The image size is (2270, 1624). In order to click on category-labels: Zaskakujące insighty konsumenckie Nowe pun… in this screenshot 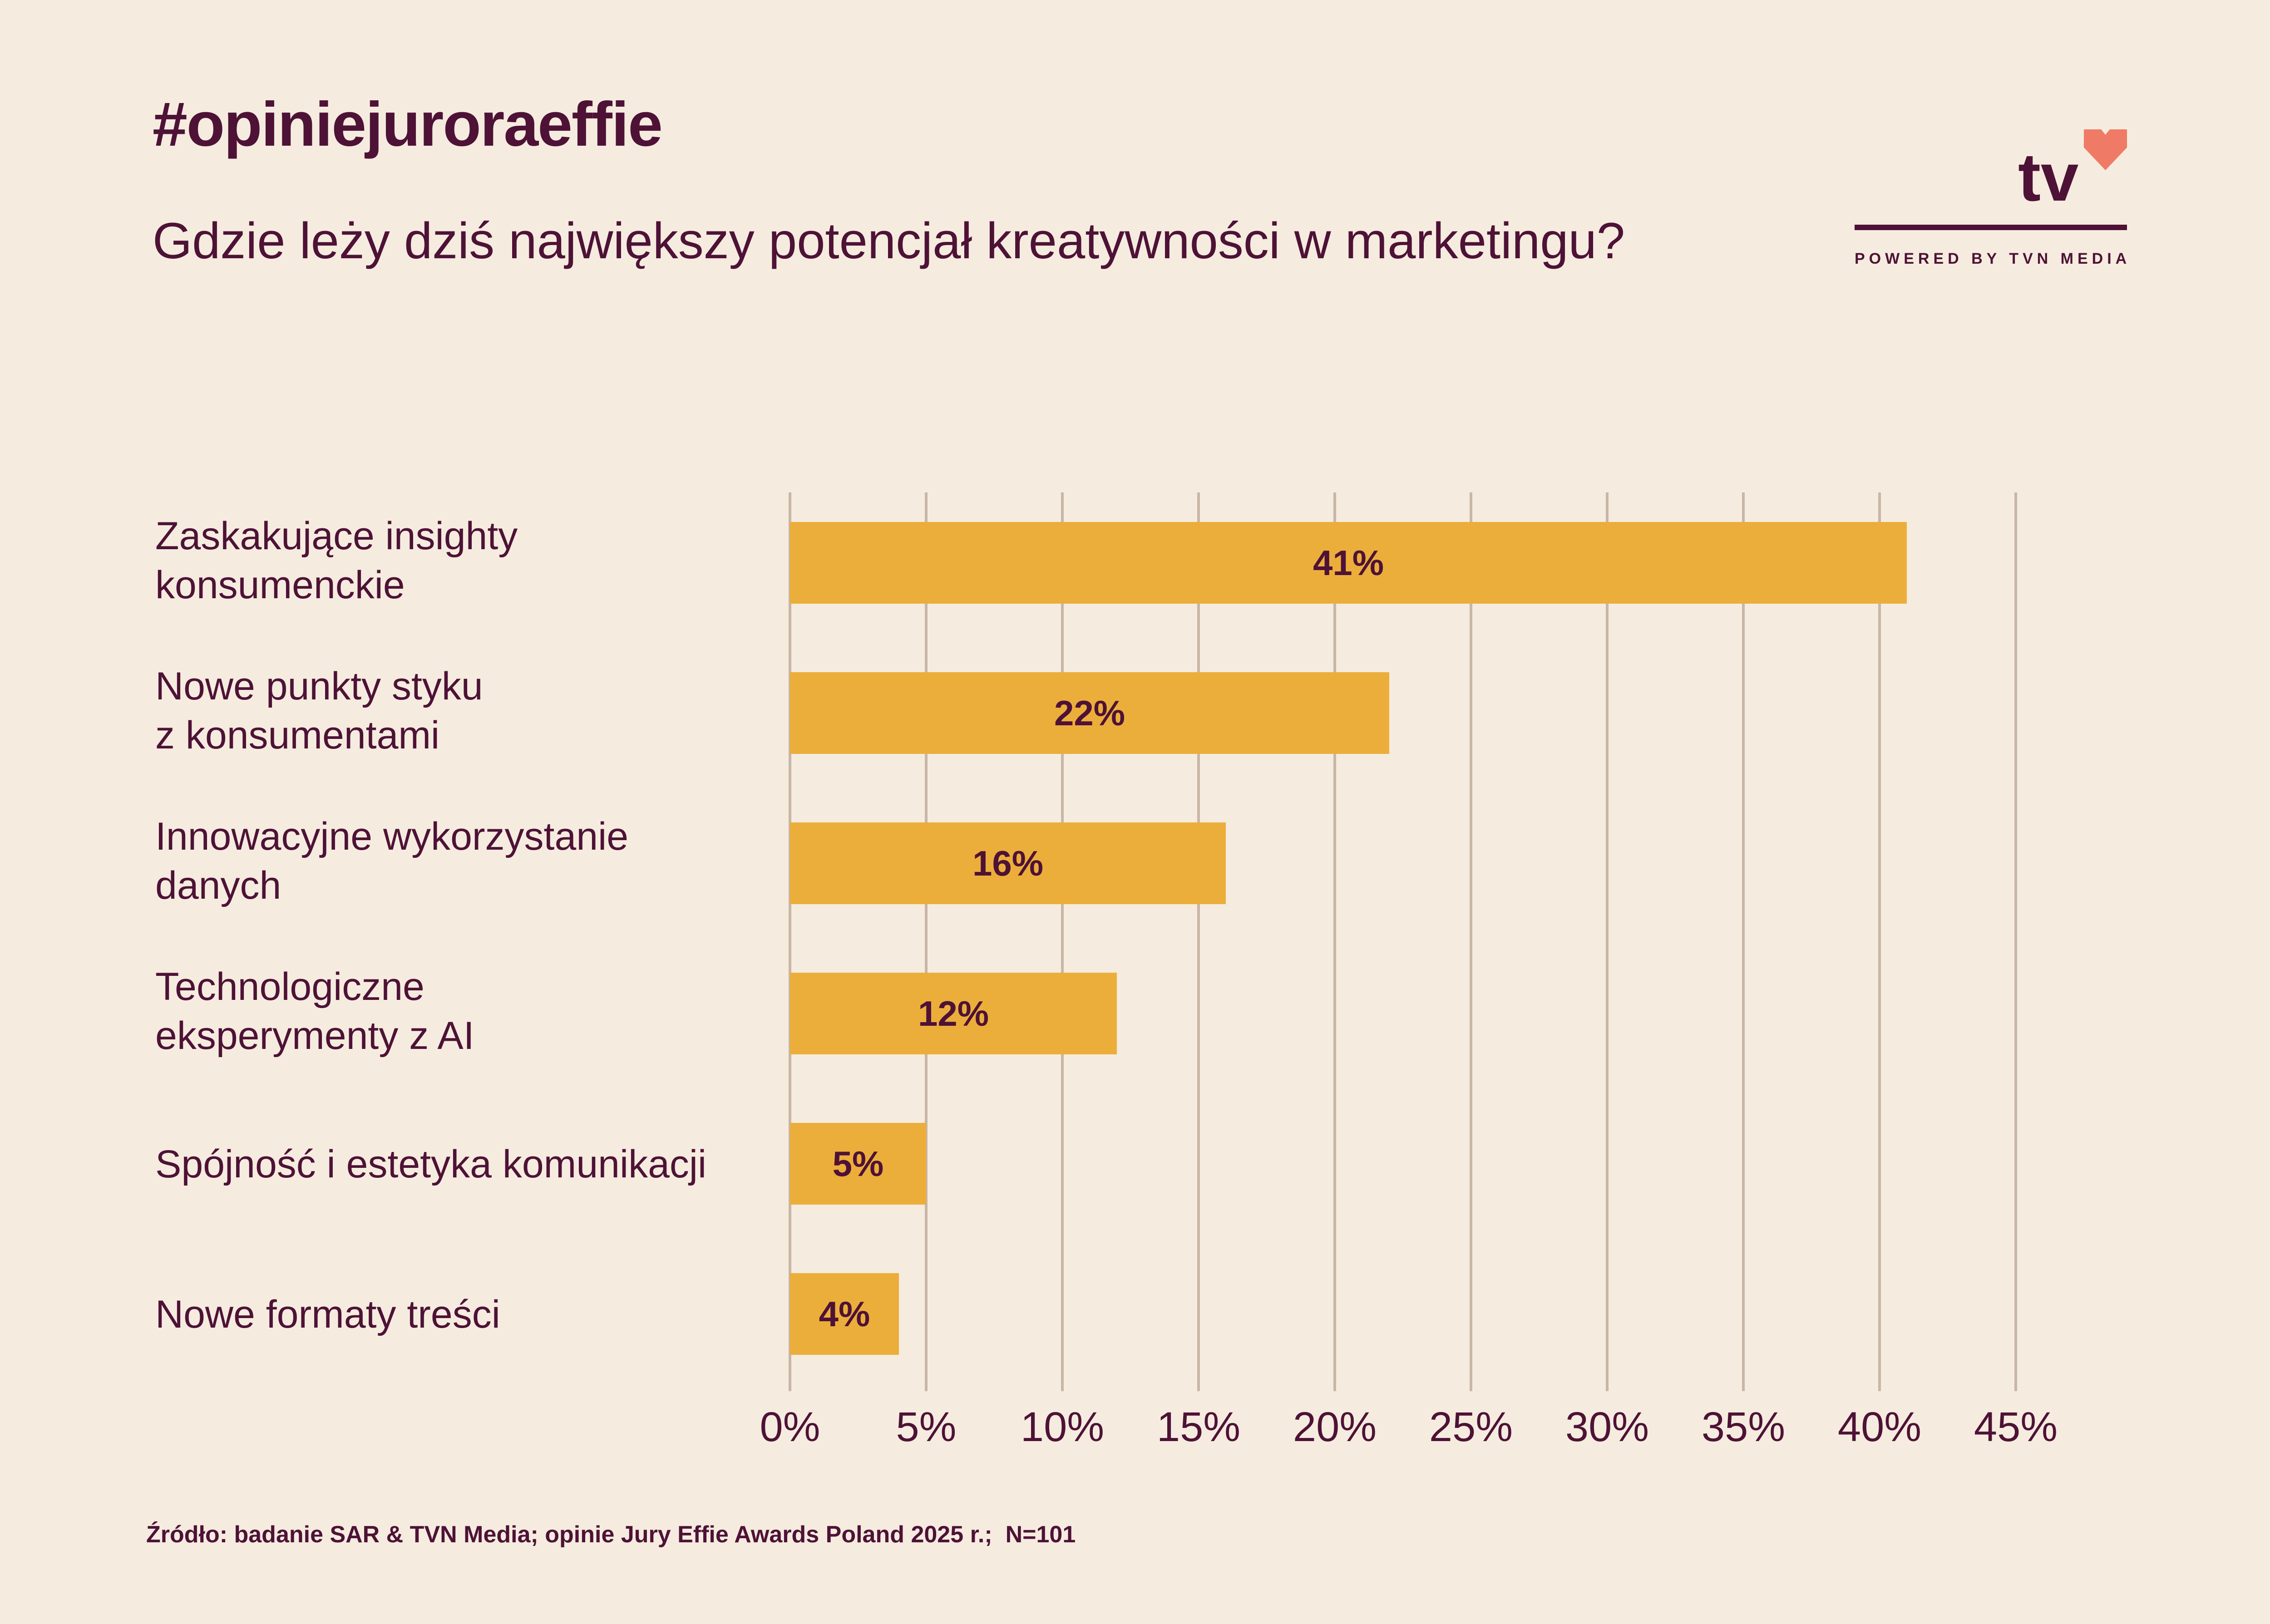, I will do `click(430, 925)`.